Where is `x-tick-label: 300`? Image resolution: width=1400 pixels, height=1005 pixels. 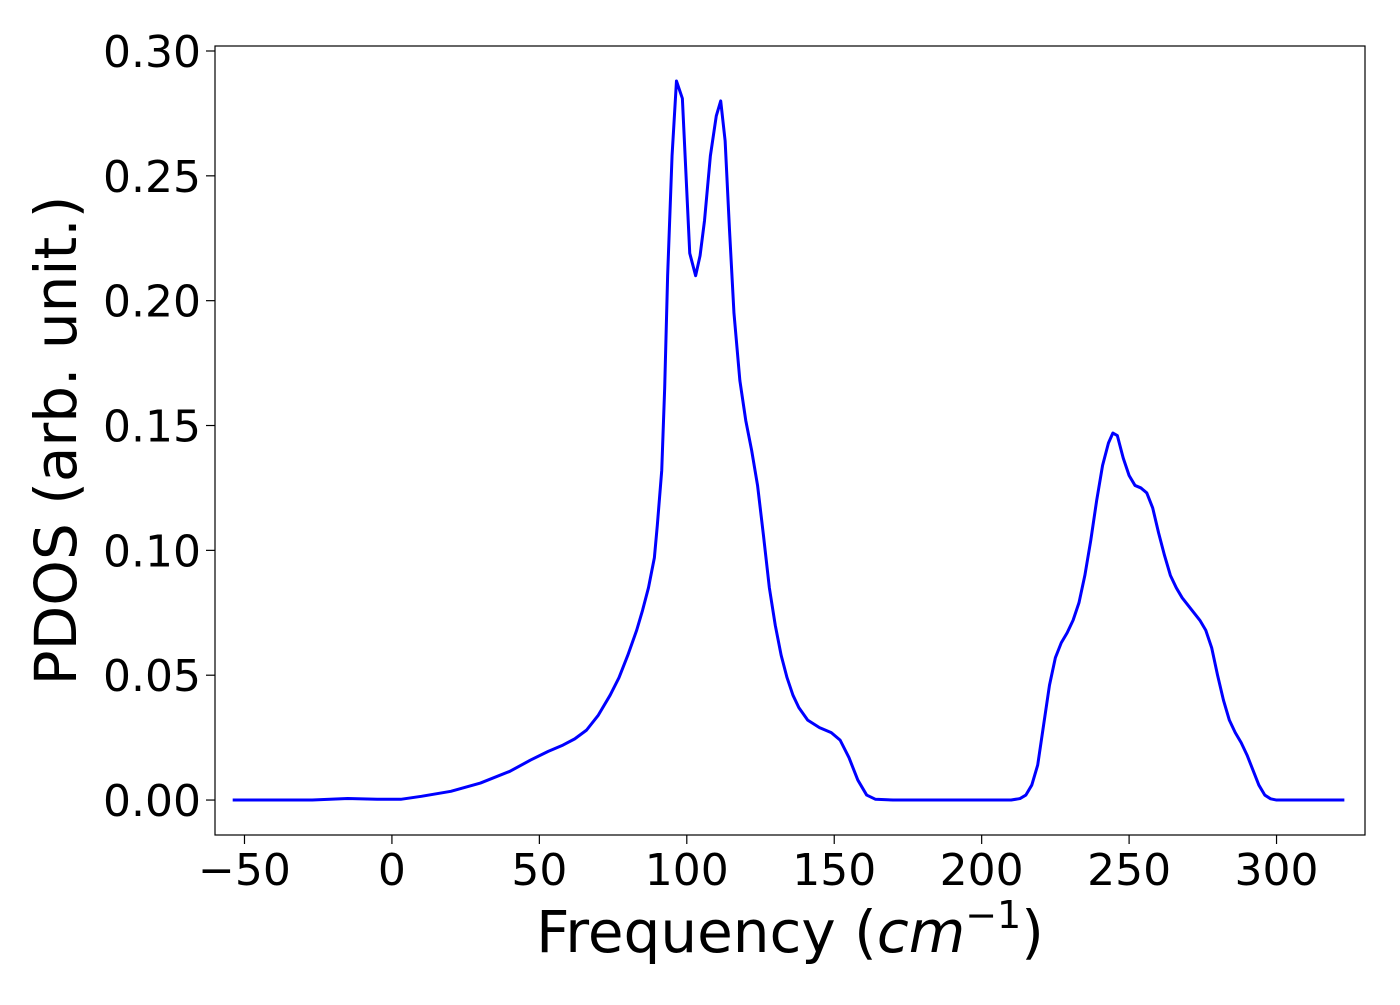
x-tick-label: 300 is located at coordinates (1277, 870).